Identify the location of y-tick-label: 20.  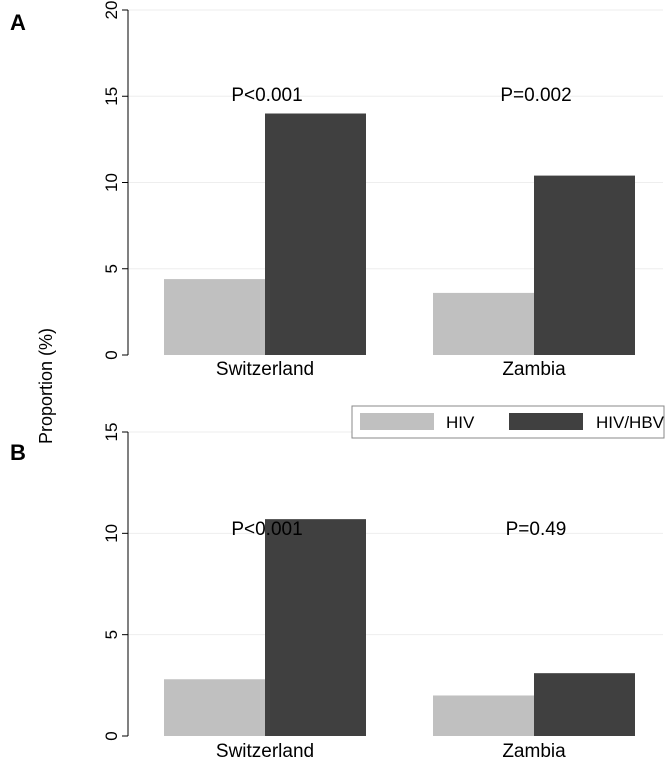
(111, 10).